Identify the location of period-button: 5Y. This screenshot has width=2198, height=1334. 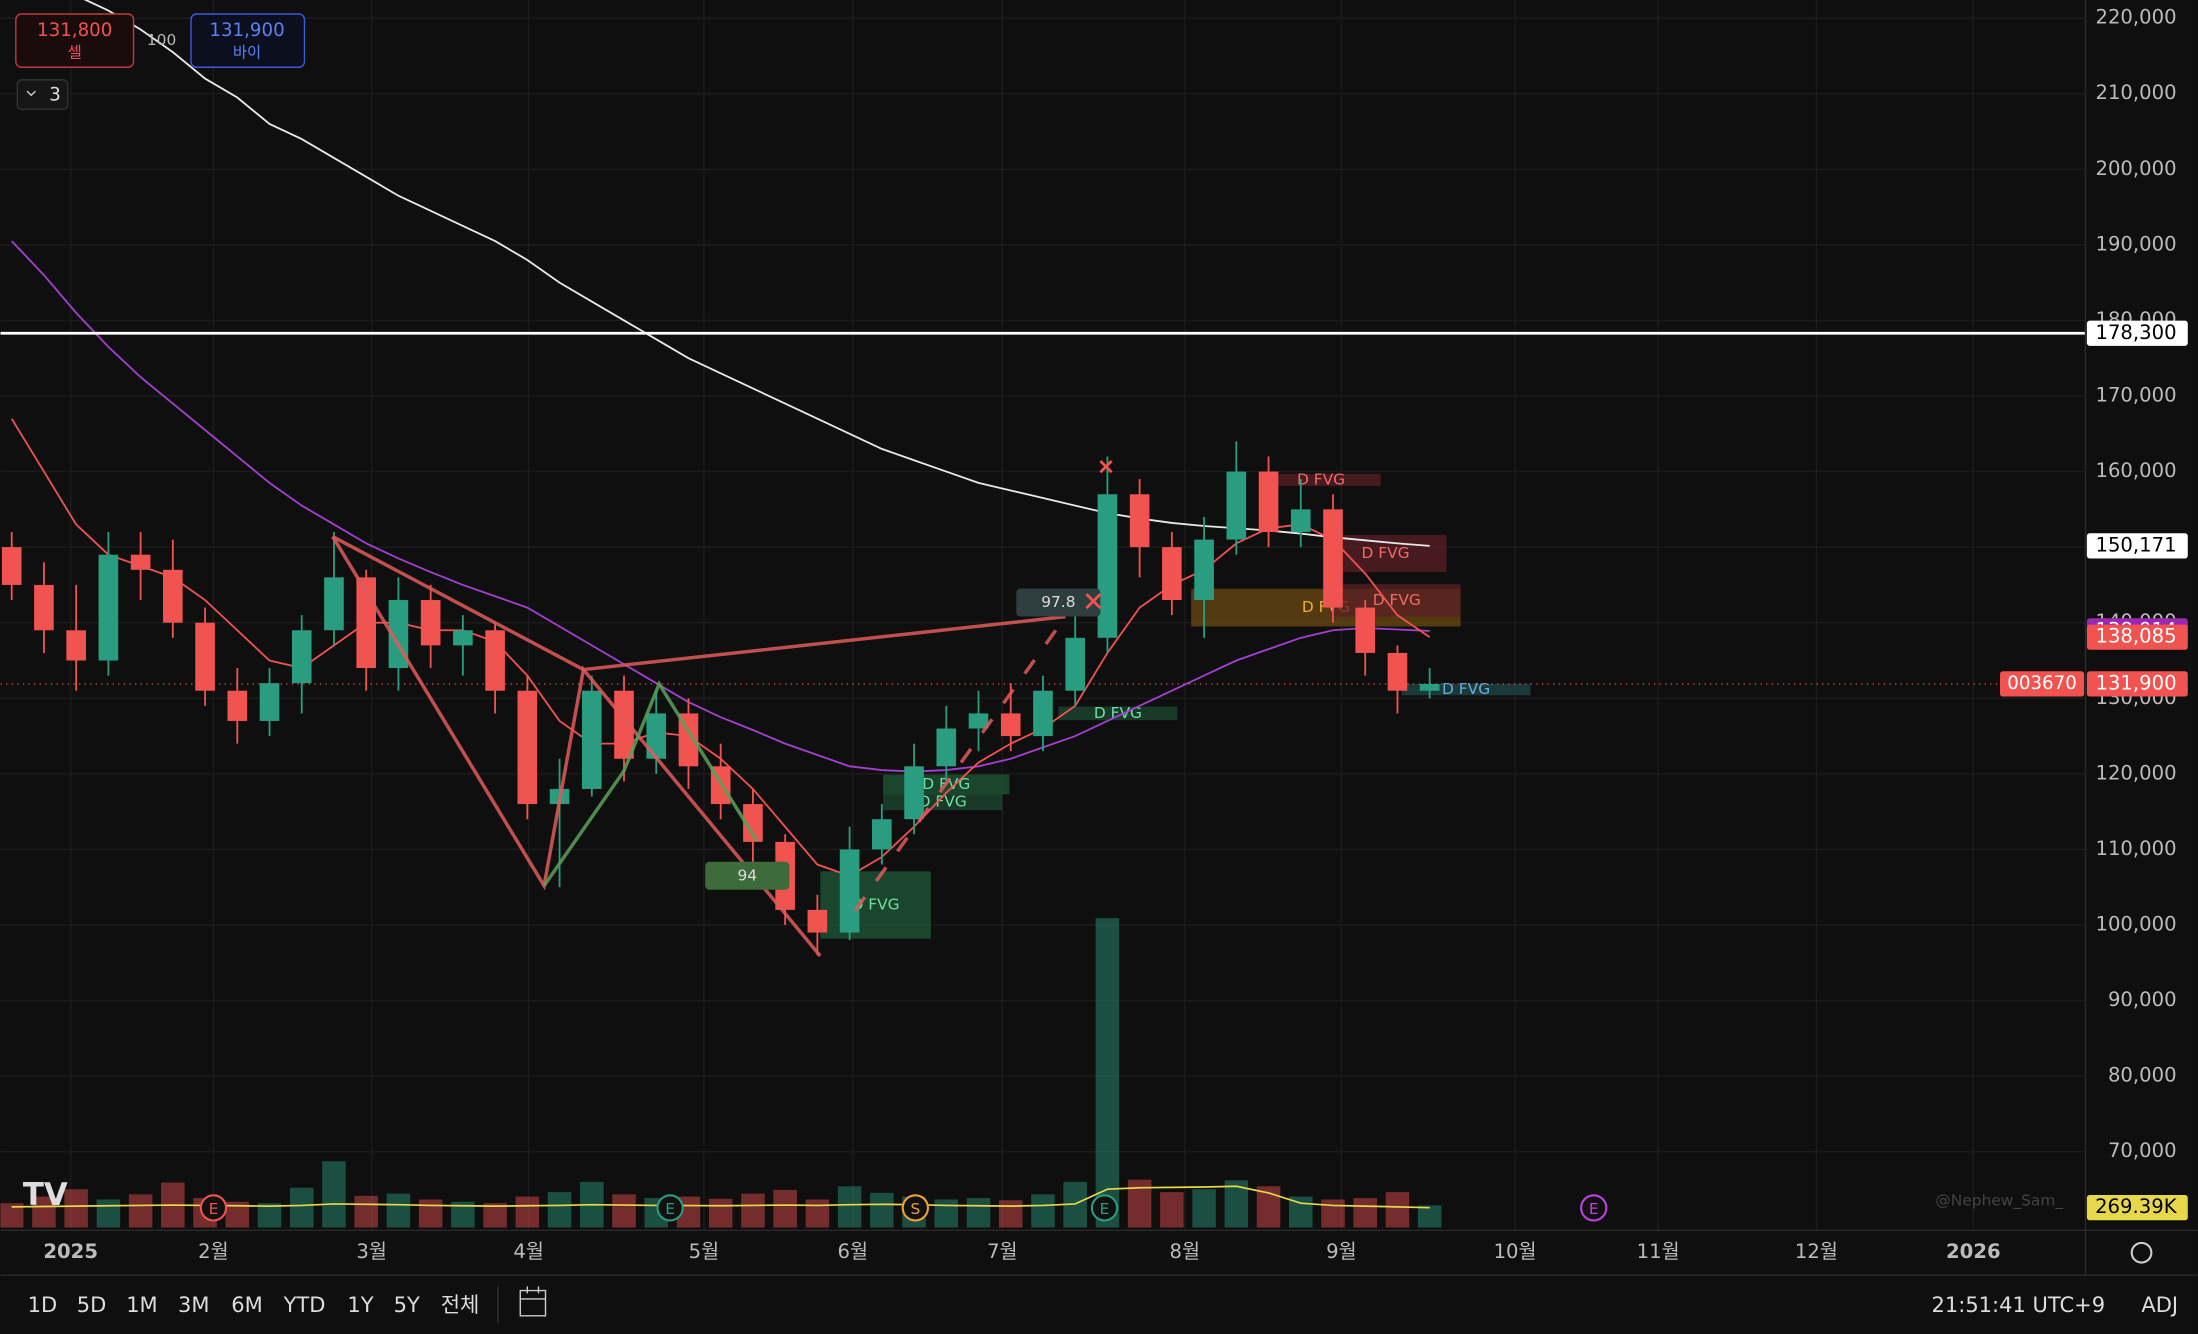
(407, 1304).